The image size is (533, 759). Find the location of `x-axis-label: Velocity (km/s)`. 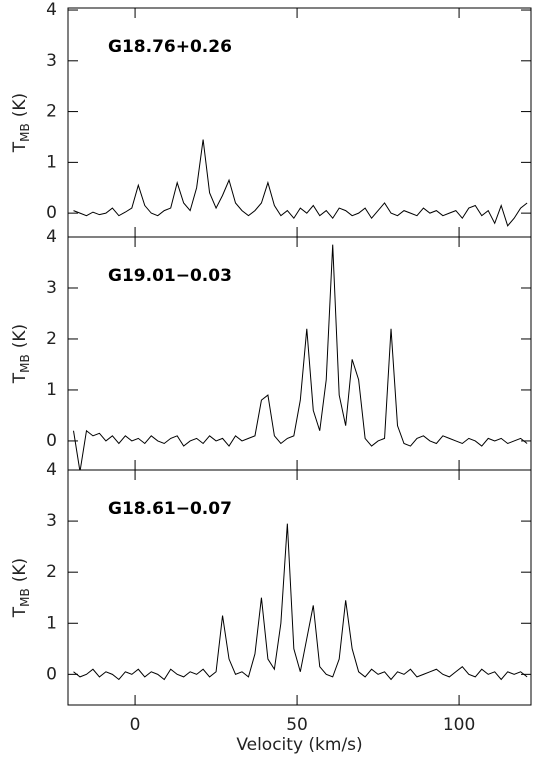

x-axis-label: Velocity (km/s) is located at coordinates (299, 745).